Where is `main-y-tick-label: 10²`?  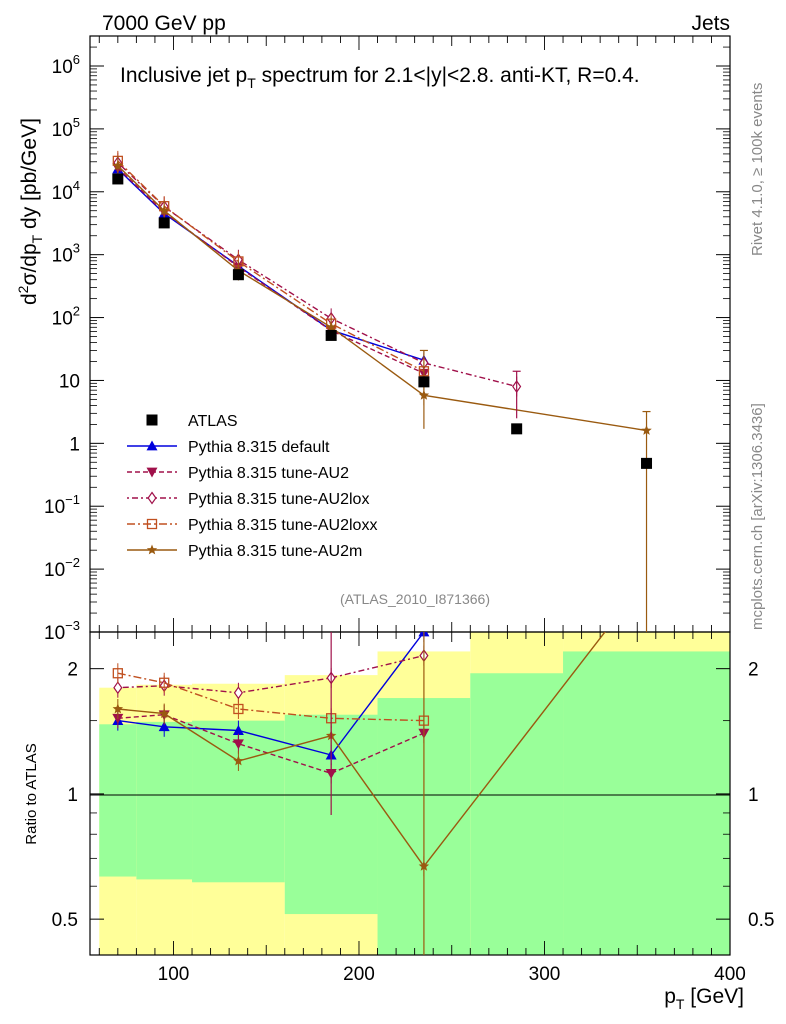 main-y-tick-label: 10² is located at coordinates (66, 317).